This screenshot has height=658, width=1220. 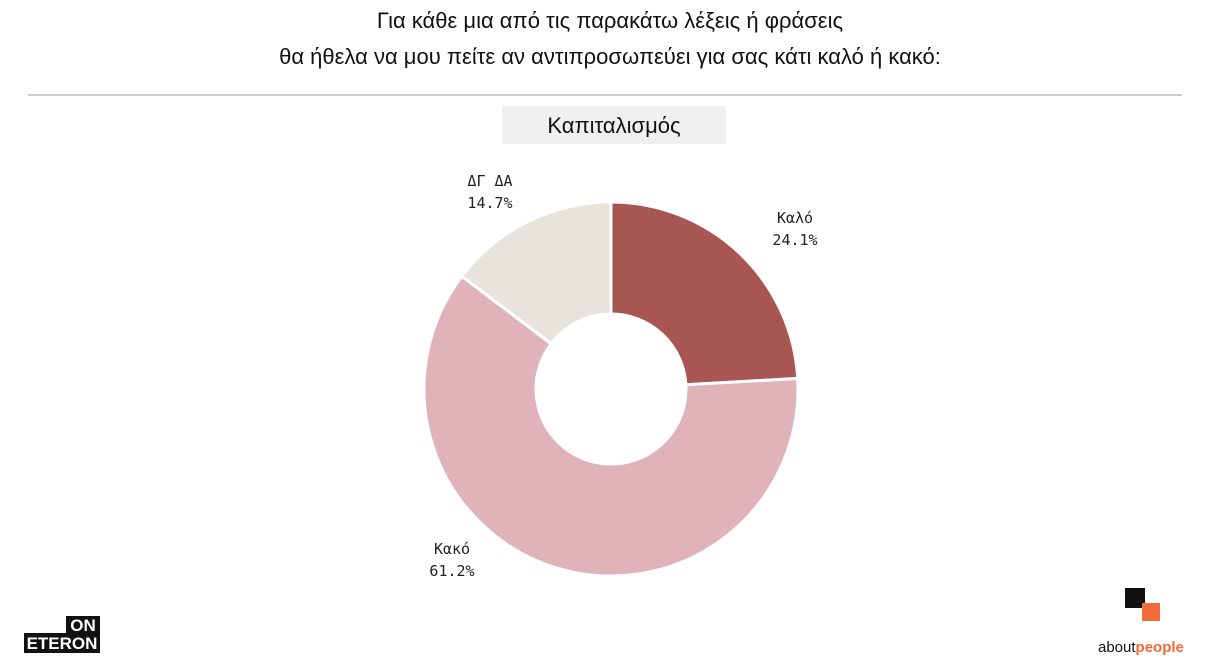 I want to click on subtitle-box, so click(x=614, y=125).